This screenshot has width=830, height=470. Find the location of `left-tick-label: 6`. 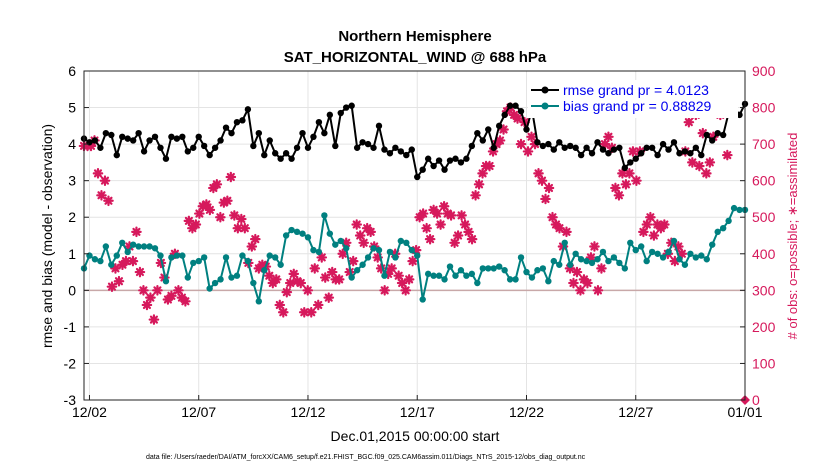

left-tick-label: 6 is located at coordinates (72, 71).